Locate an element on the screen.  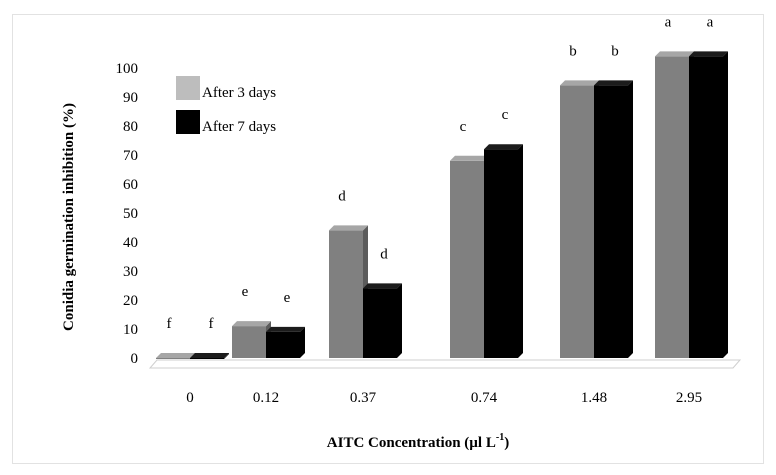
x-axis-title: AITC Concentration (µl L-1) is located at coordinates (418, 441).